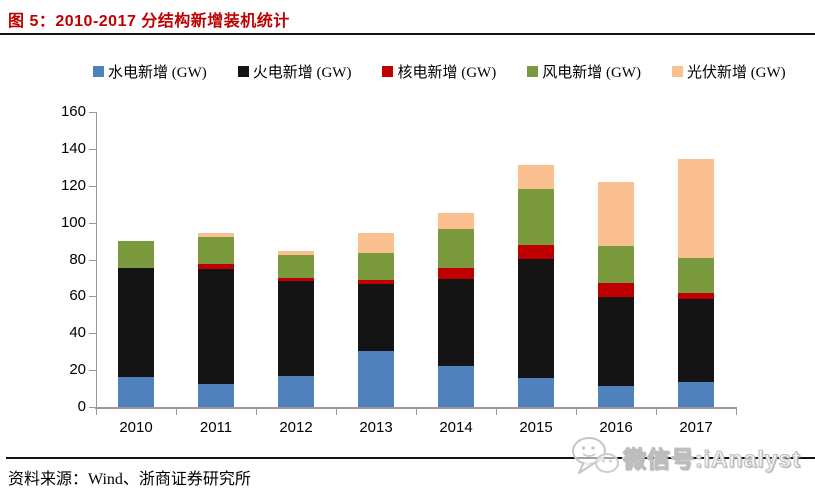 Image resolution: width=815 pixels, height=497 pixels. I want to click on title-divider, so click(407, 34).